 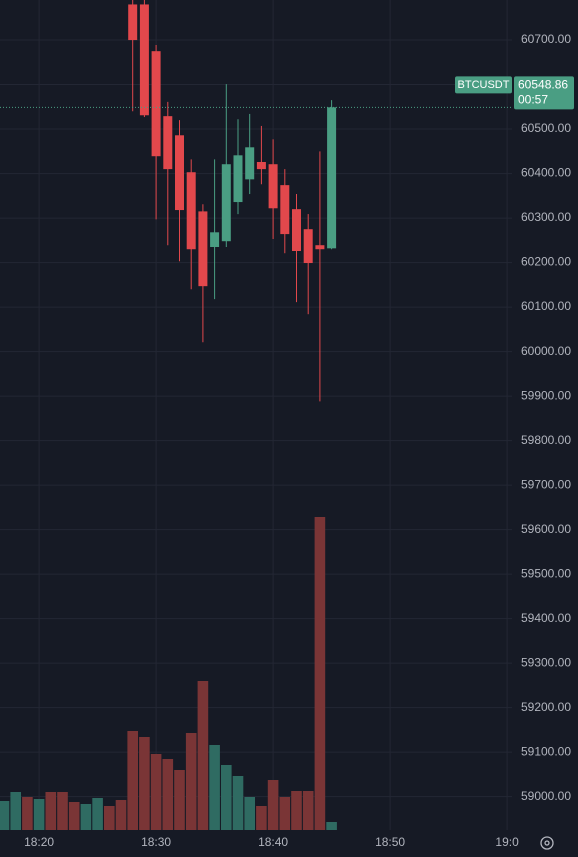 I want to click on settings-gear, so click(x=547, y=843).